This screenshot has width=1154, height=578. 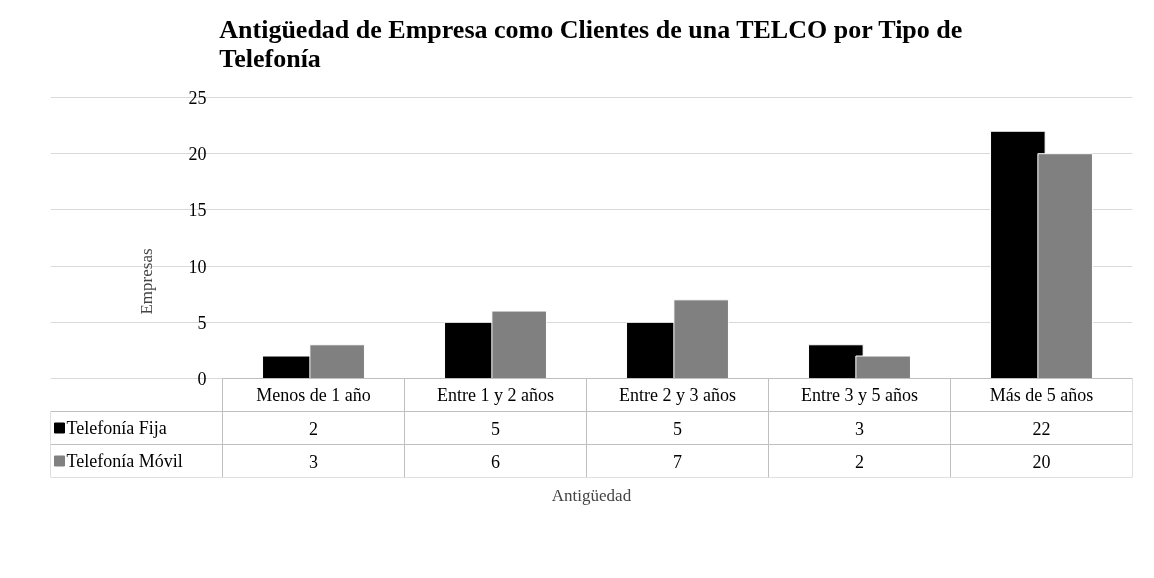 What do you see at coordinates (124, 461) in the screenshot?
I see `legend-label: Telefonía Móvil` at bounding box center [124, 461].